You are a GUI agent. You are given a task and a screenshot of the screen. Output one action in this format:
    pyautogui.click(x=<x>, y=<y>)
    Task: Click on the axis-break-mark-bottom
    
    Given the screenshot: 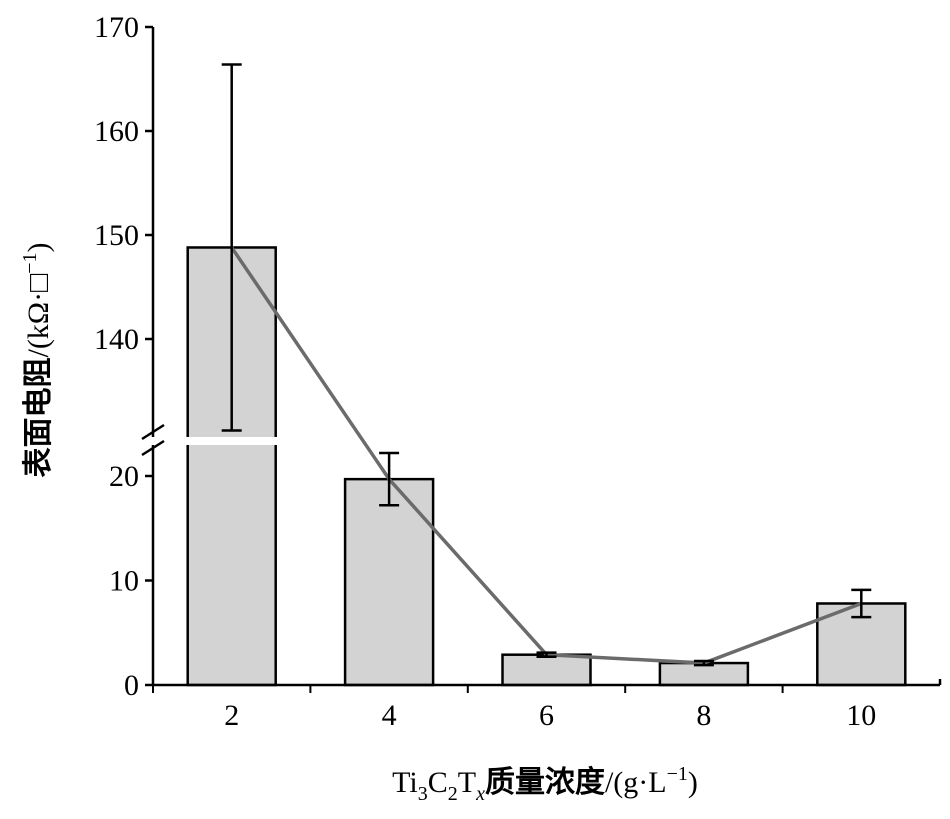 What is the action you would take?
    pyautogui.click(x=153, y=448)
    